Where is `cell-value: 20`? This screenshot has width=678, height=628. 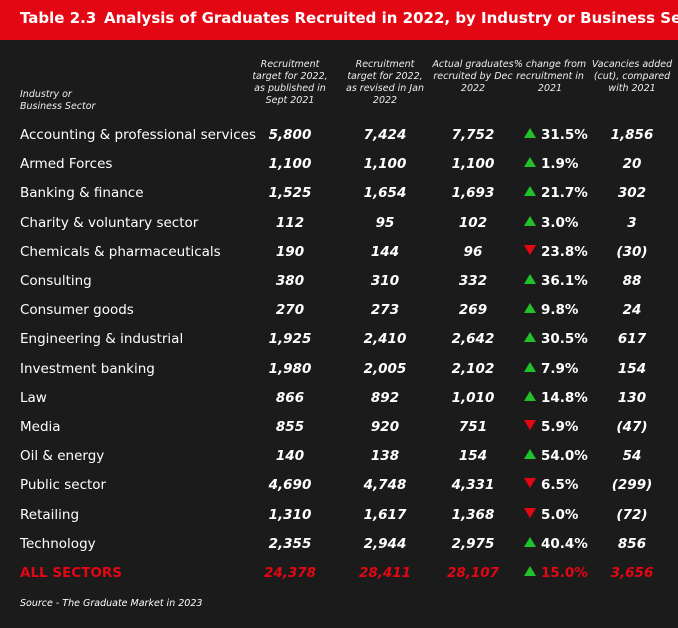 cell-value: 20 is located at coordinates (632, 164).